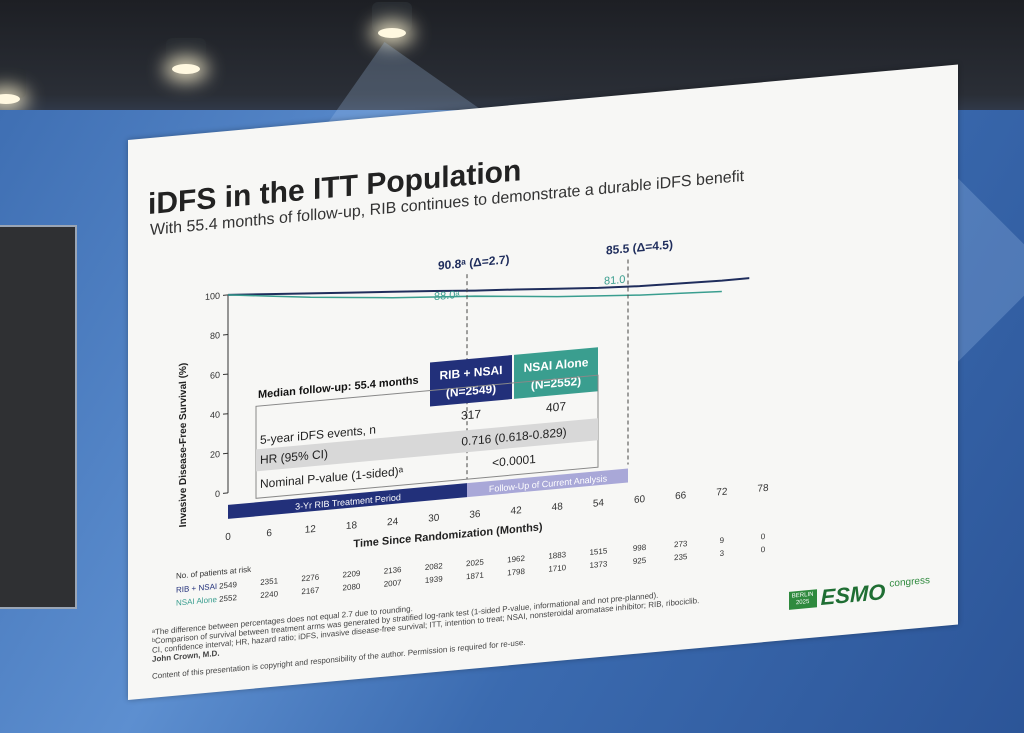 This screenshot has height=733, width=1024. Describe the element at coordinates (38, 417) in the screenshot. I see `side-screen` at that location.